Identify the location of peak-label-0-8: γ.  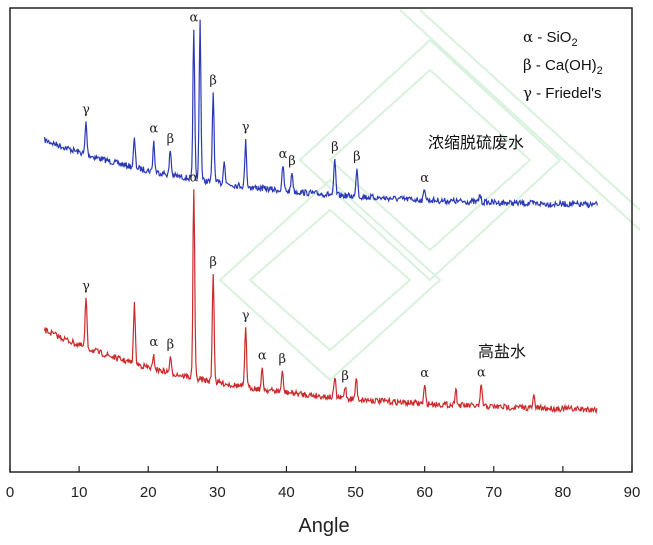
(246, 127).